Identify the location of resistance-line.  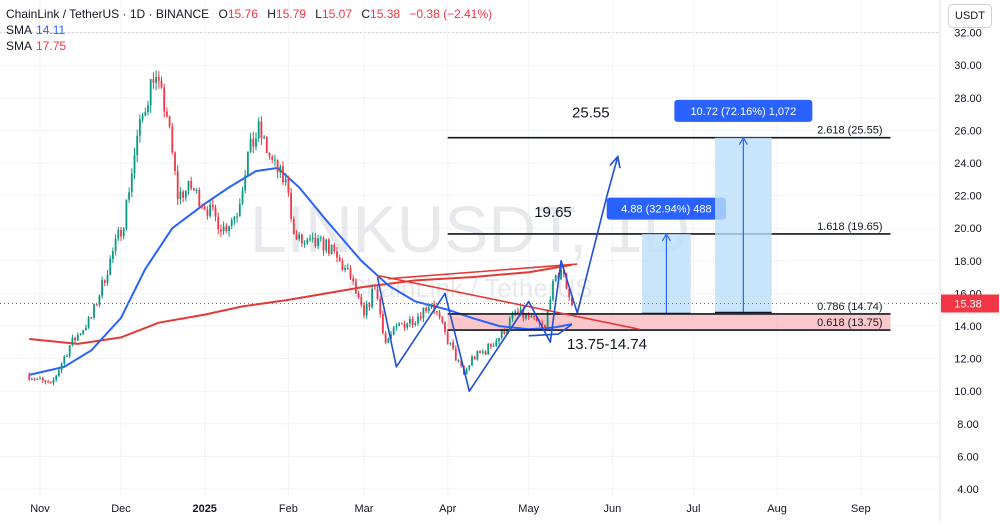
(483, 271).